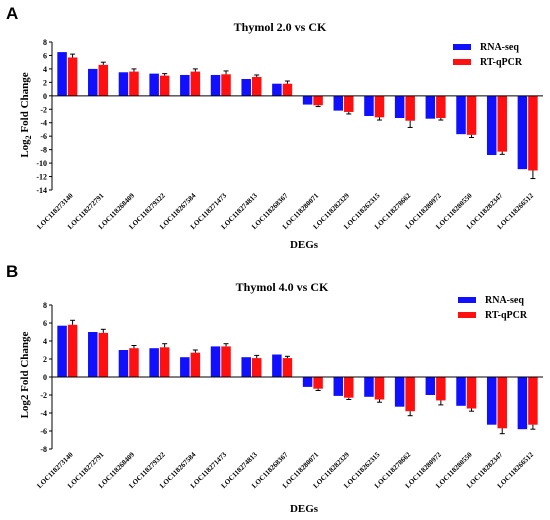 The height and width of the screenshot is (520, 550). I want to click on panel-a-y-axis-title: Log2 Fold Change, so click(26, 114).